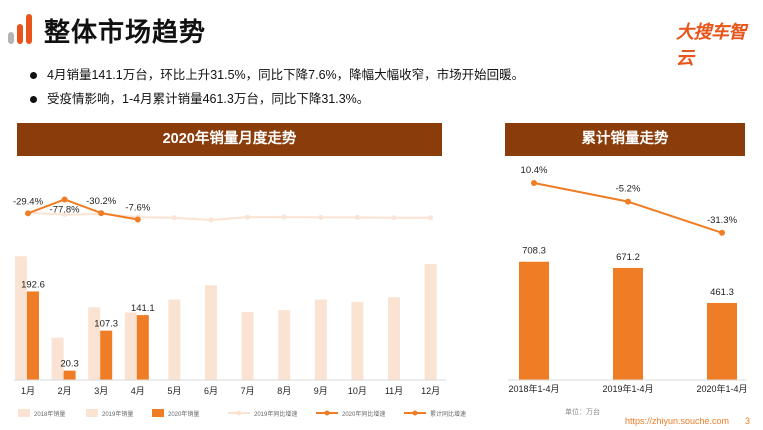 This screenshot has height=430, width=763. Describe the element at coordinates (248, 391) in the screenshot. I see `x-tick-label: 7月` at that location.